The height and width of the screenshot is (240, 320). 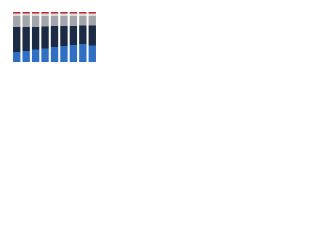 I want to click on chart, so click(x=54, y=37).